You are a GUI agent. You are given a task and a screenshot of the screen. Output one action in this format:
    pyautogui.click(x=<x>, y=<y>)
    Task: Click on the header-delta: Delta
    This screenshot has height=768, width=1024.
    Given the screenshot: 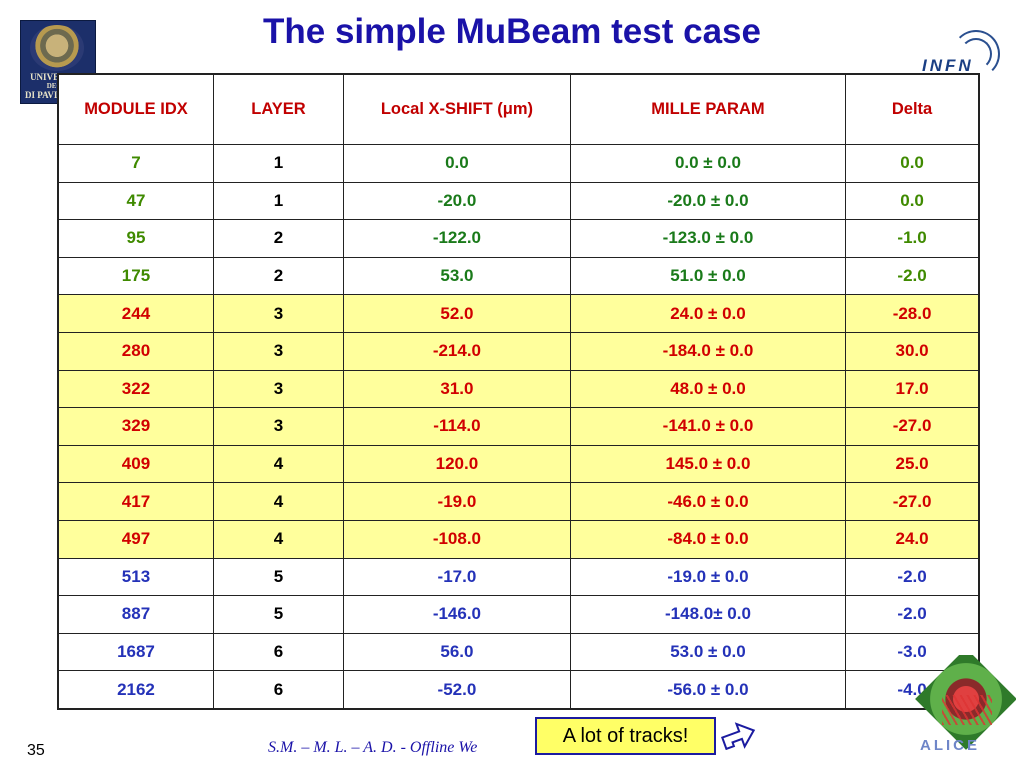 What is the action you would take?
    pyautogui.click(x=912, y=109)
    